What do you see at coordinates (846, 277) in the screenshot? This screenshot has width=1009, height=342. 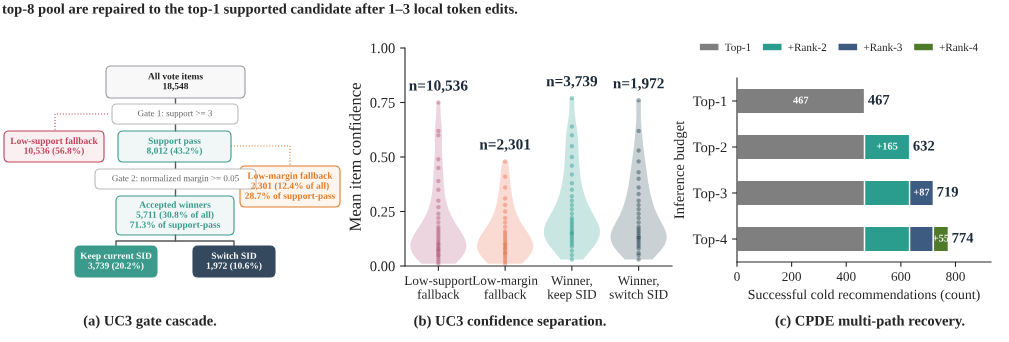 I see `x-tick-label: 400` at bounding box center [846, 277].